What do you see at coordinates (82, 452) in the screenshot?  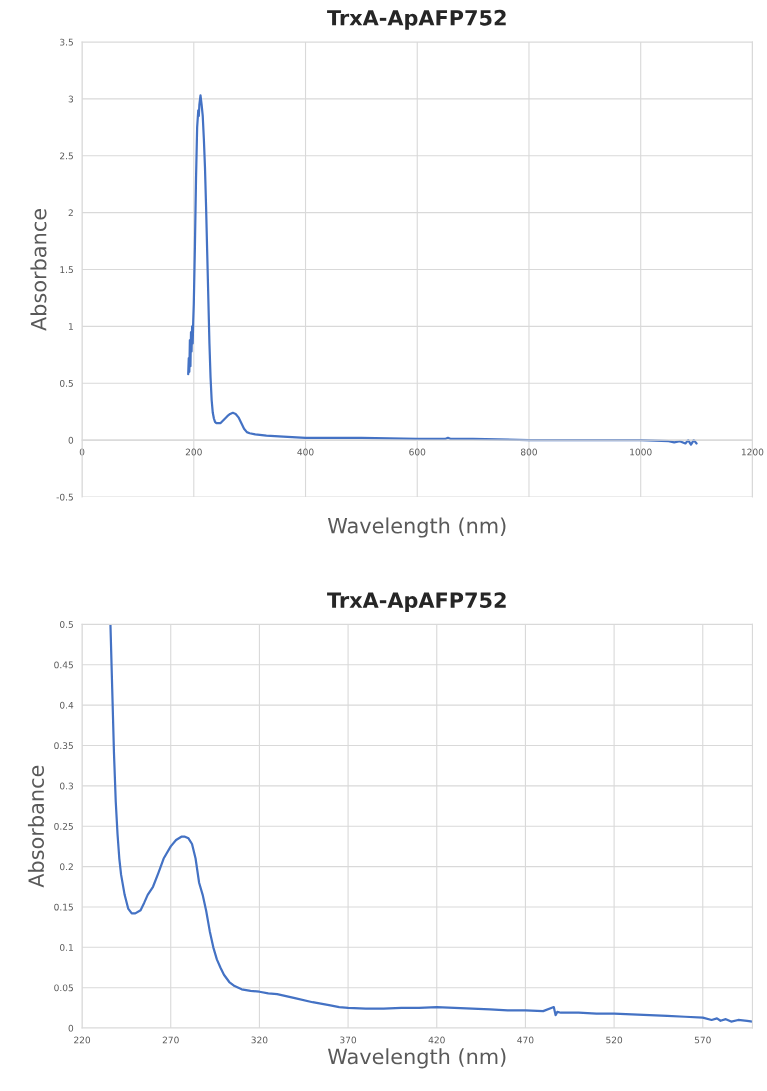 I see `x-tick-label: 0` at bounding box center [82, 452].